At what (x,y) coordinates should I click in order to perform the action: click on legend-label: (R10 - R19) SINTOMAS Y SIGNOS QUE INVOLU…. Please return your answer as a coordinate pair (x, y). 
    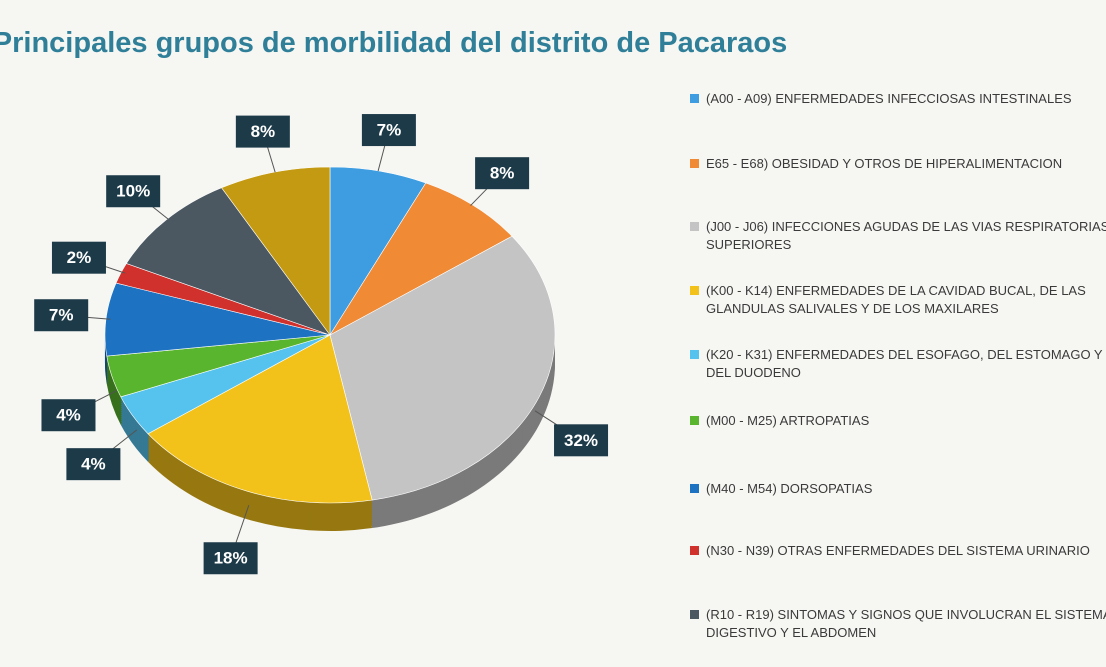
    Looking at the image, I should click on (906, 623).